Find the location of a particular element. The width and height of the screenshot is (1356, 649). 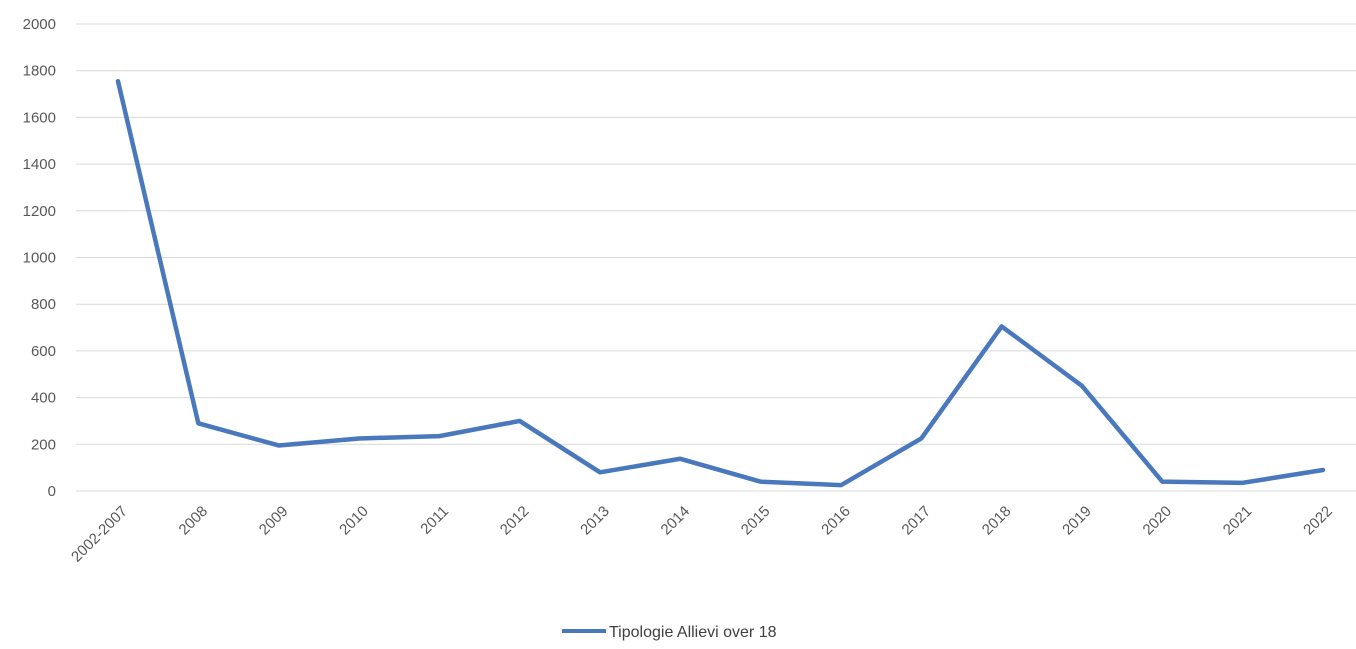

x-tick-label: 2016 is located at coordinates (836, 521).